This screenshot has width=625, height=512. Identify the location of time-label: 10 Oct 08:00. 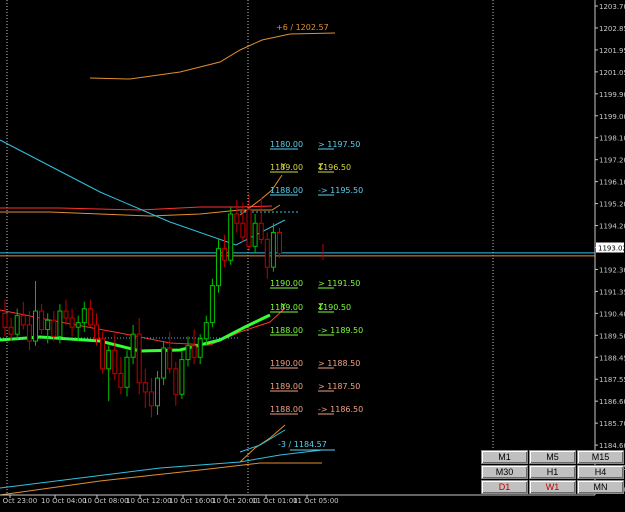
(106, 501).